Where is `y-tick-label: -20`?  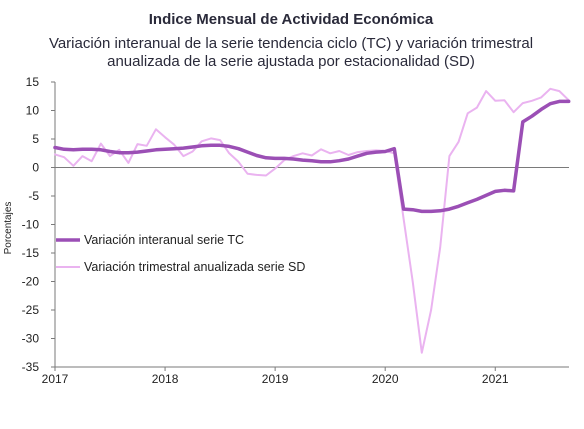 y-tick-label: -20 is located at coordinates (31, 282).